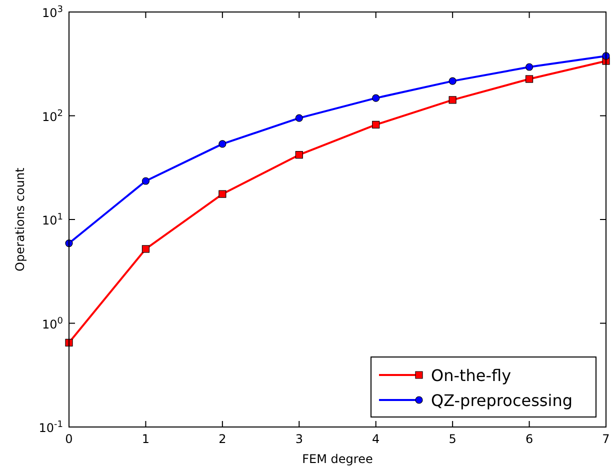 The image size is (616, 469). I want to click on y-tick-label: 10$^{2}$, so click(52, 116).